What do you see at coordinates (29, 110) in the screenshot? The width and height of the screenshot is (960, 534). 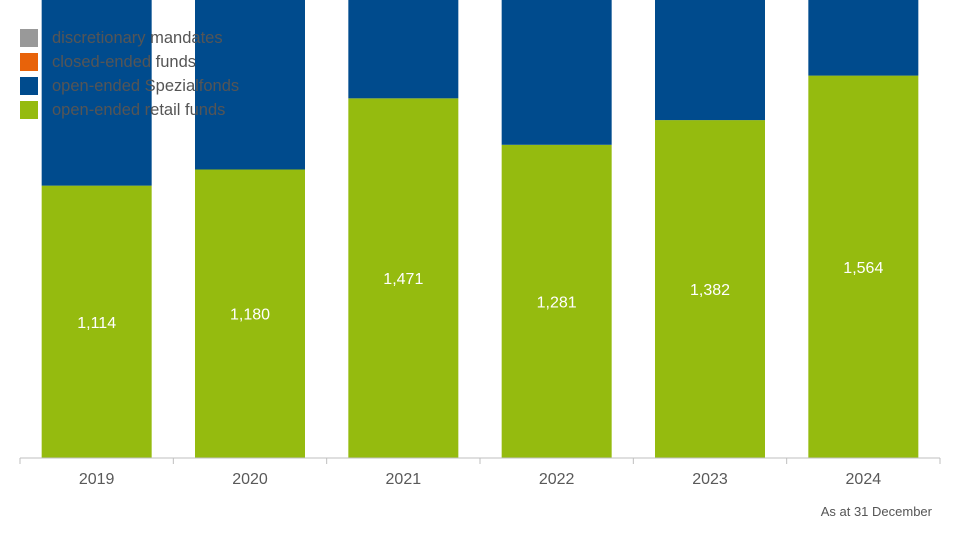 I see `legend-swatch-retail` at bounding box center [29, 110].